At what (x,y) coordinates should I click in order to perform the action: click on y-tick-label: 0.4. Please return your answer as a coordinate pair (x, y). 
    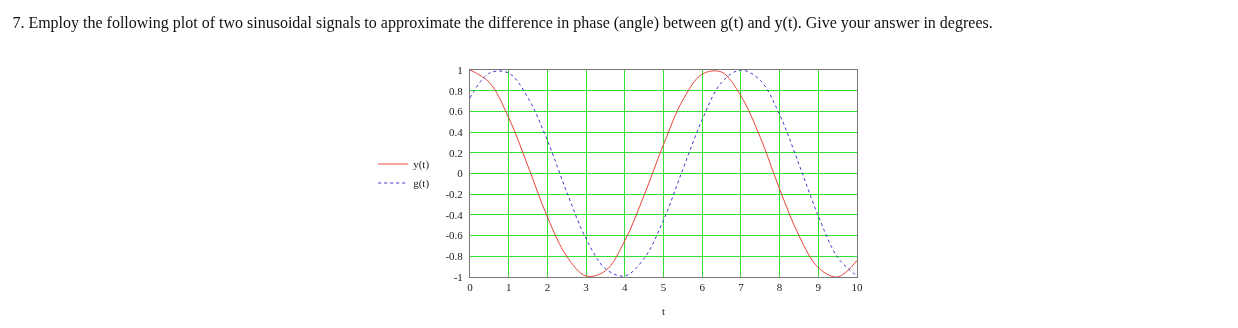
    Looking at the image, I should click on (456, 131).